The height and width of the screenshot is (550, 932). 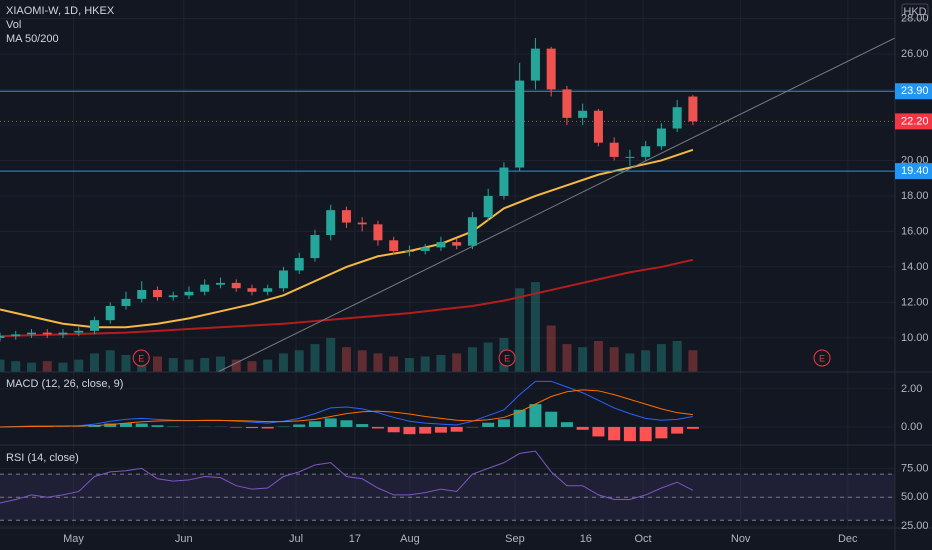 What do you see at coordinates (73, 539) in the screenshot?
I see `x-tick-label: May` at bounding box center [73, 539].